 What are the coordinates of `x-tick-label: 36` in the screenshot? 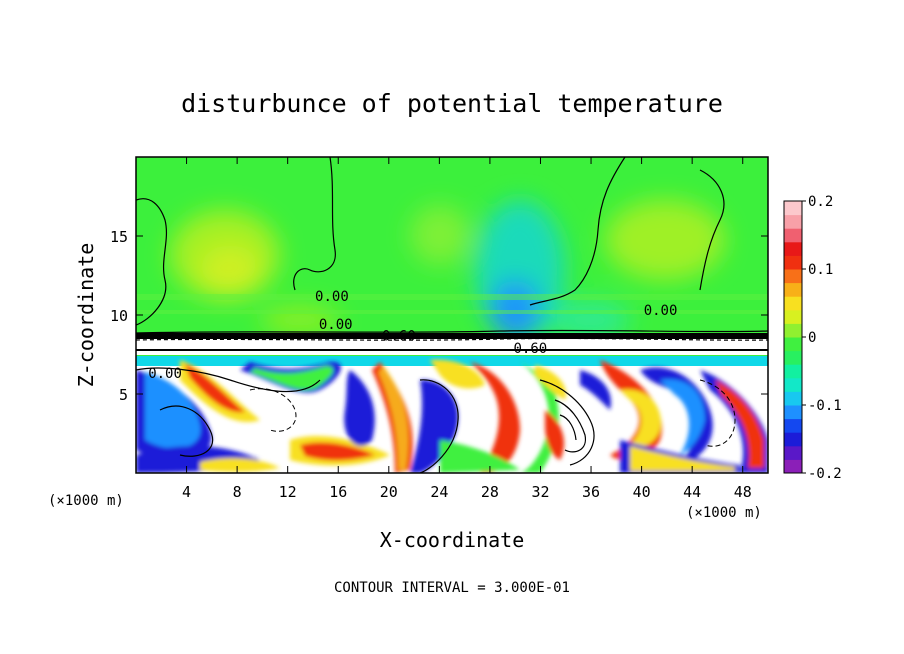 It's located at (591, 492).